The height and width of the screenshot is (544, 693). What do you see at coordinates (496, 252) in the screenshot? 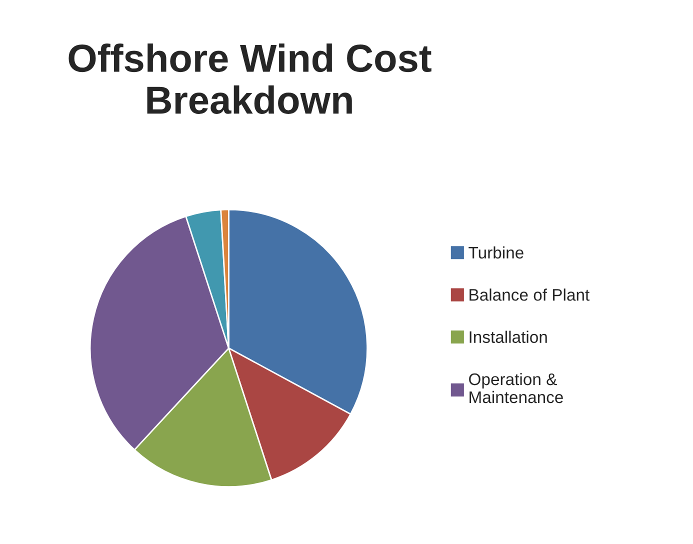
I see `legend-label: Turbine` at bounding box center [496, 252].